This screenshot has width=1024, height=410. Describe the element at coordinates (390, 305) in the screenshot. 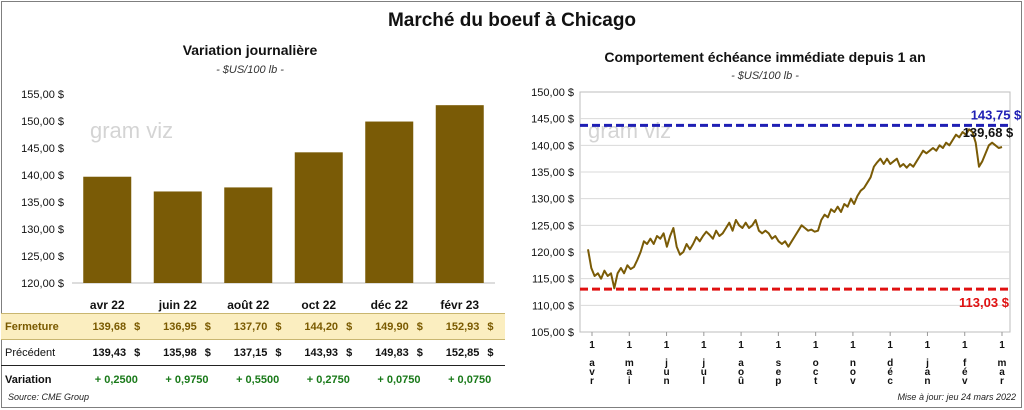

I see `x-tick-label: déc 22` at that location.